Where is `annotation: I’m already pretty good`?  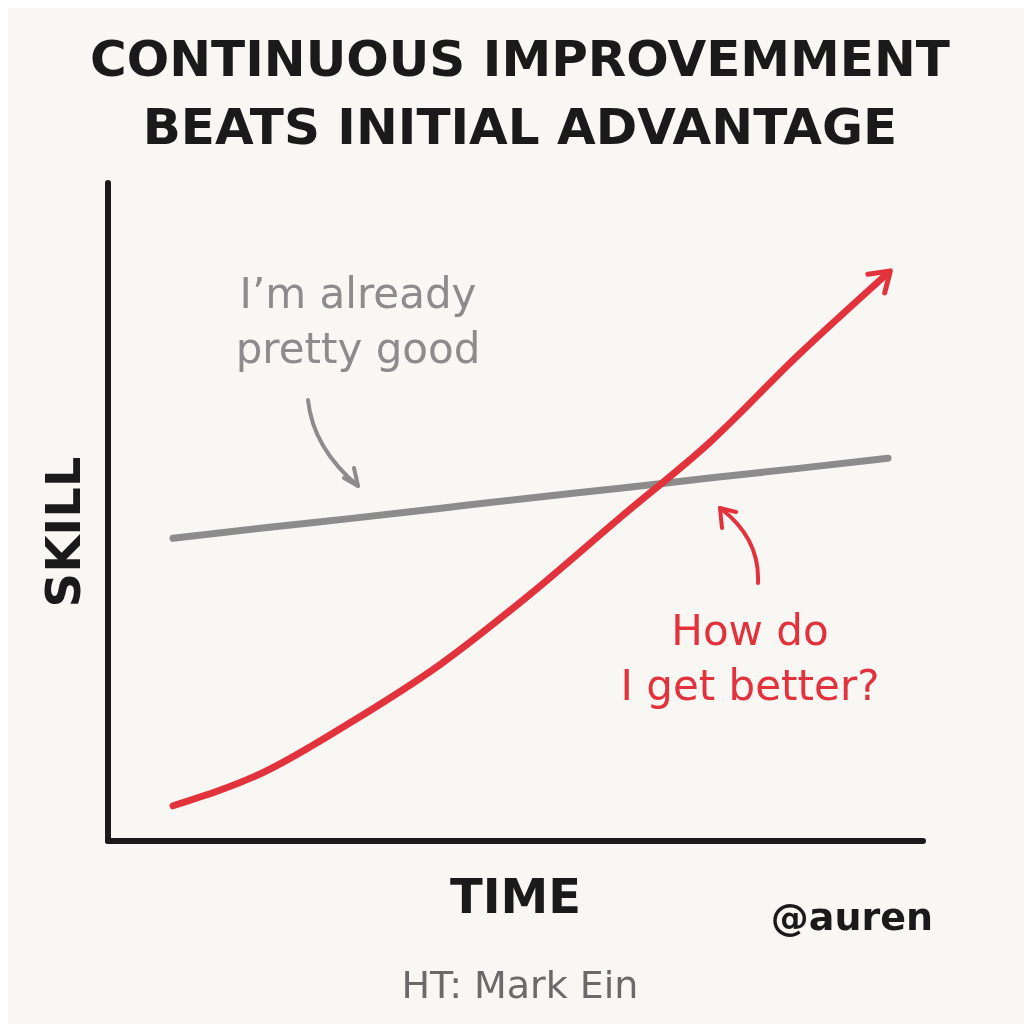 annotation: I’m already pretty good is located at coordinates (358, 321).